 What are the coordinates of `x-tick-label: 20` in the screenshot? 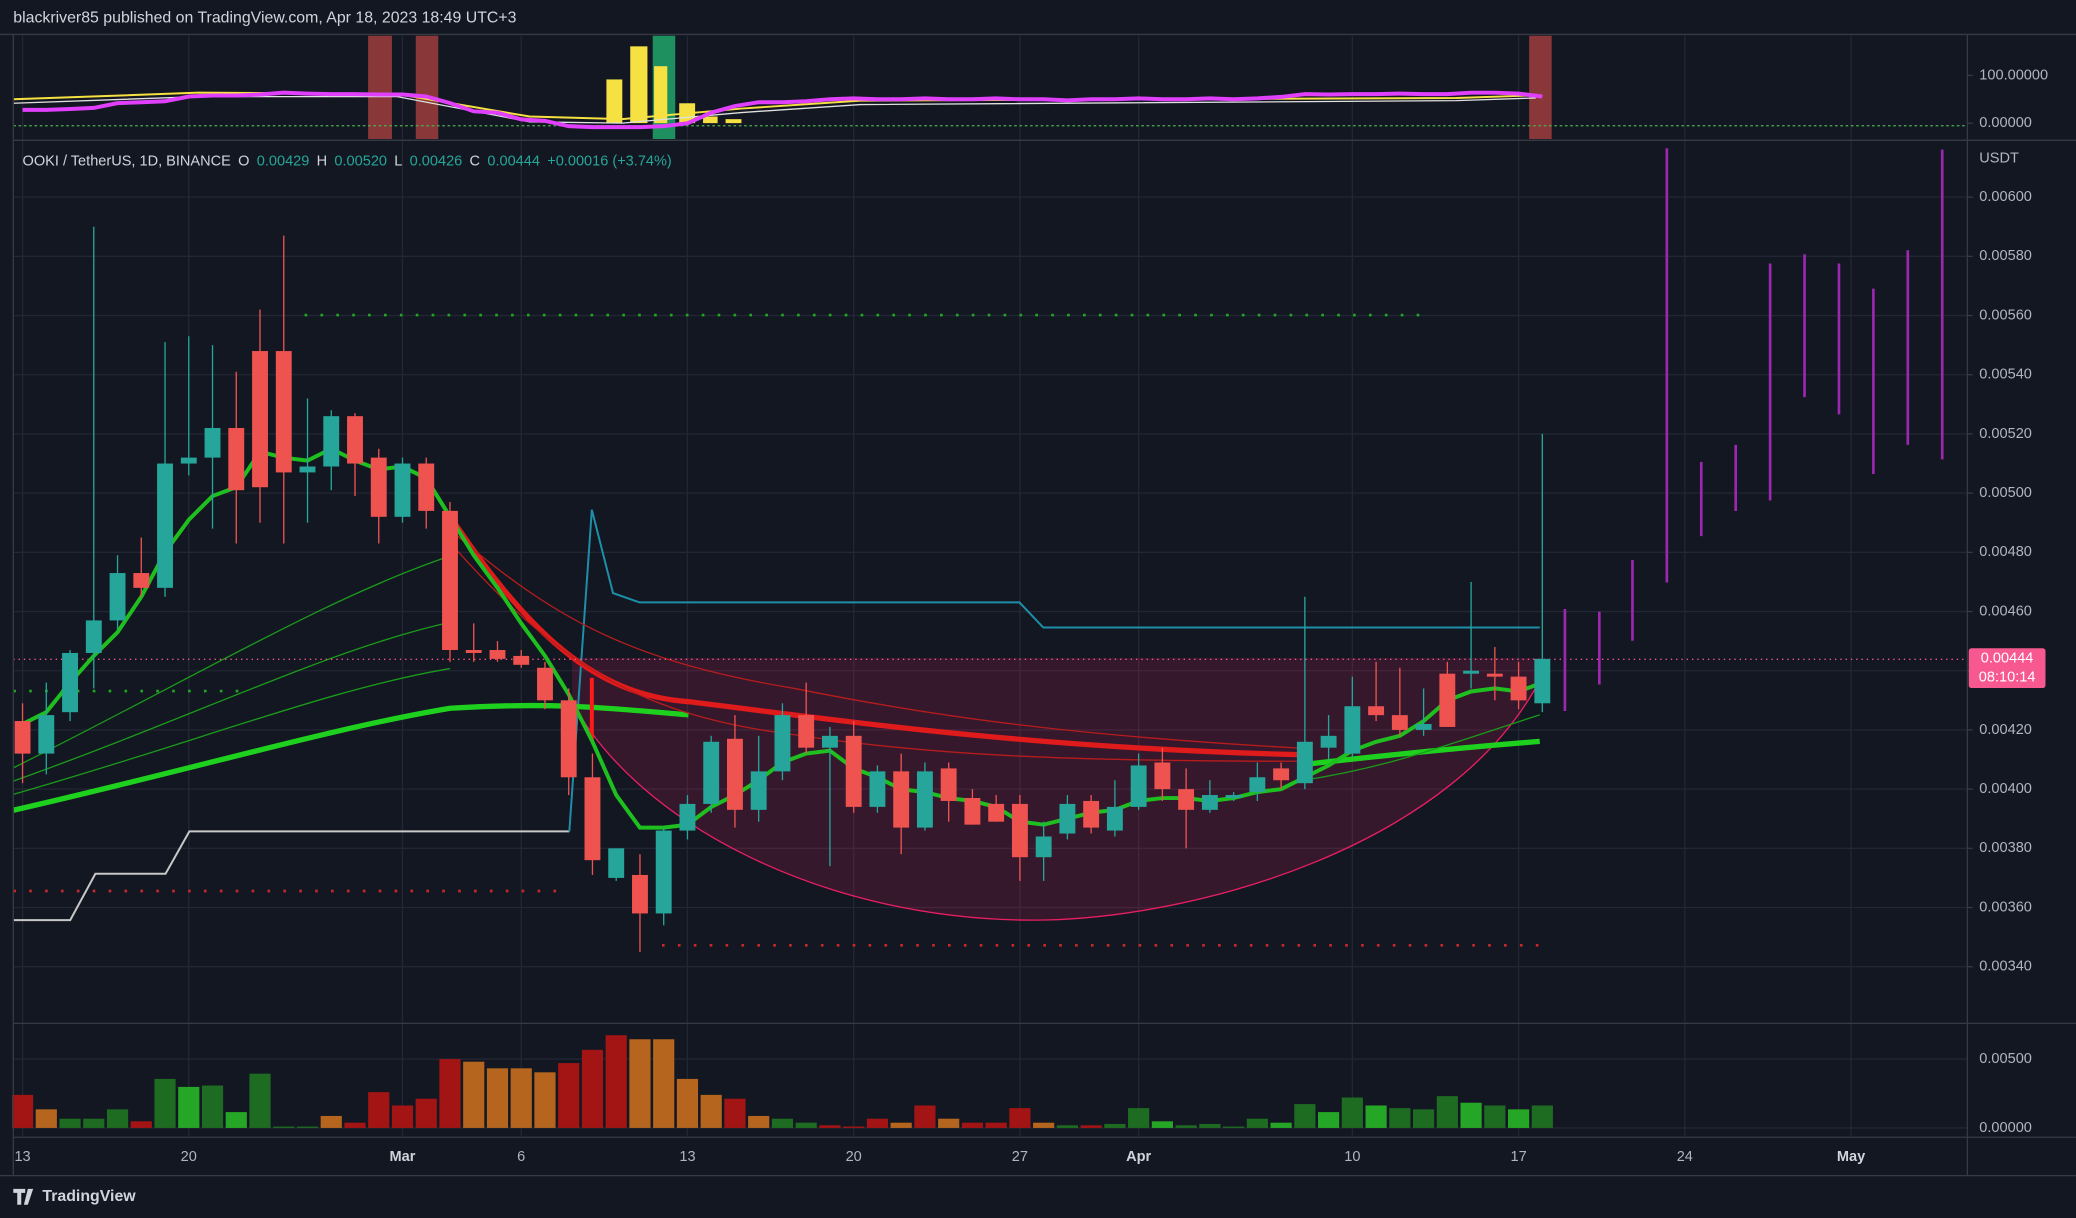 It's located at (189, 1157).